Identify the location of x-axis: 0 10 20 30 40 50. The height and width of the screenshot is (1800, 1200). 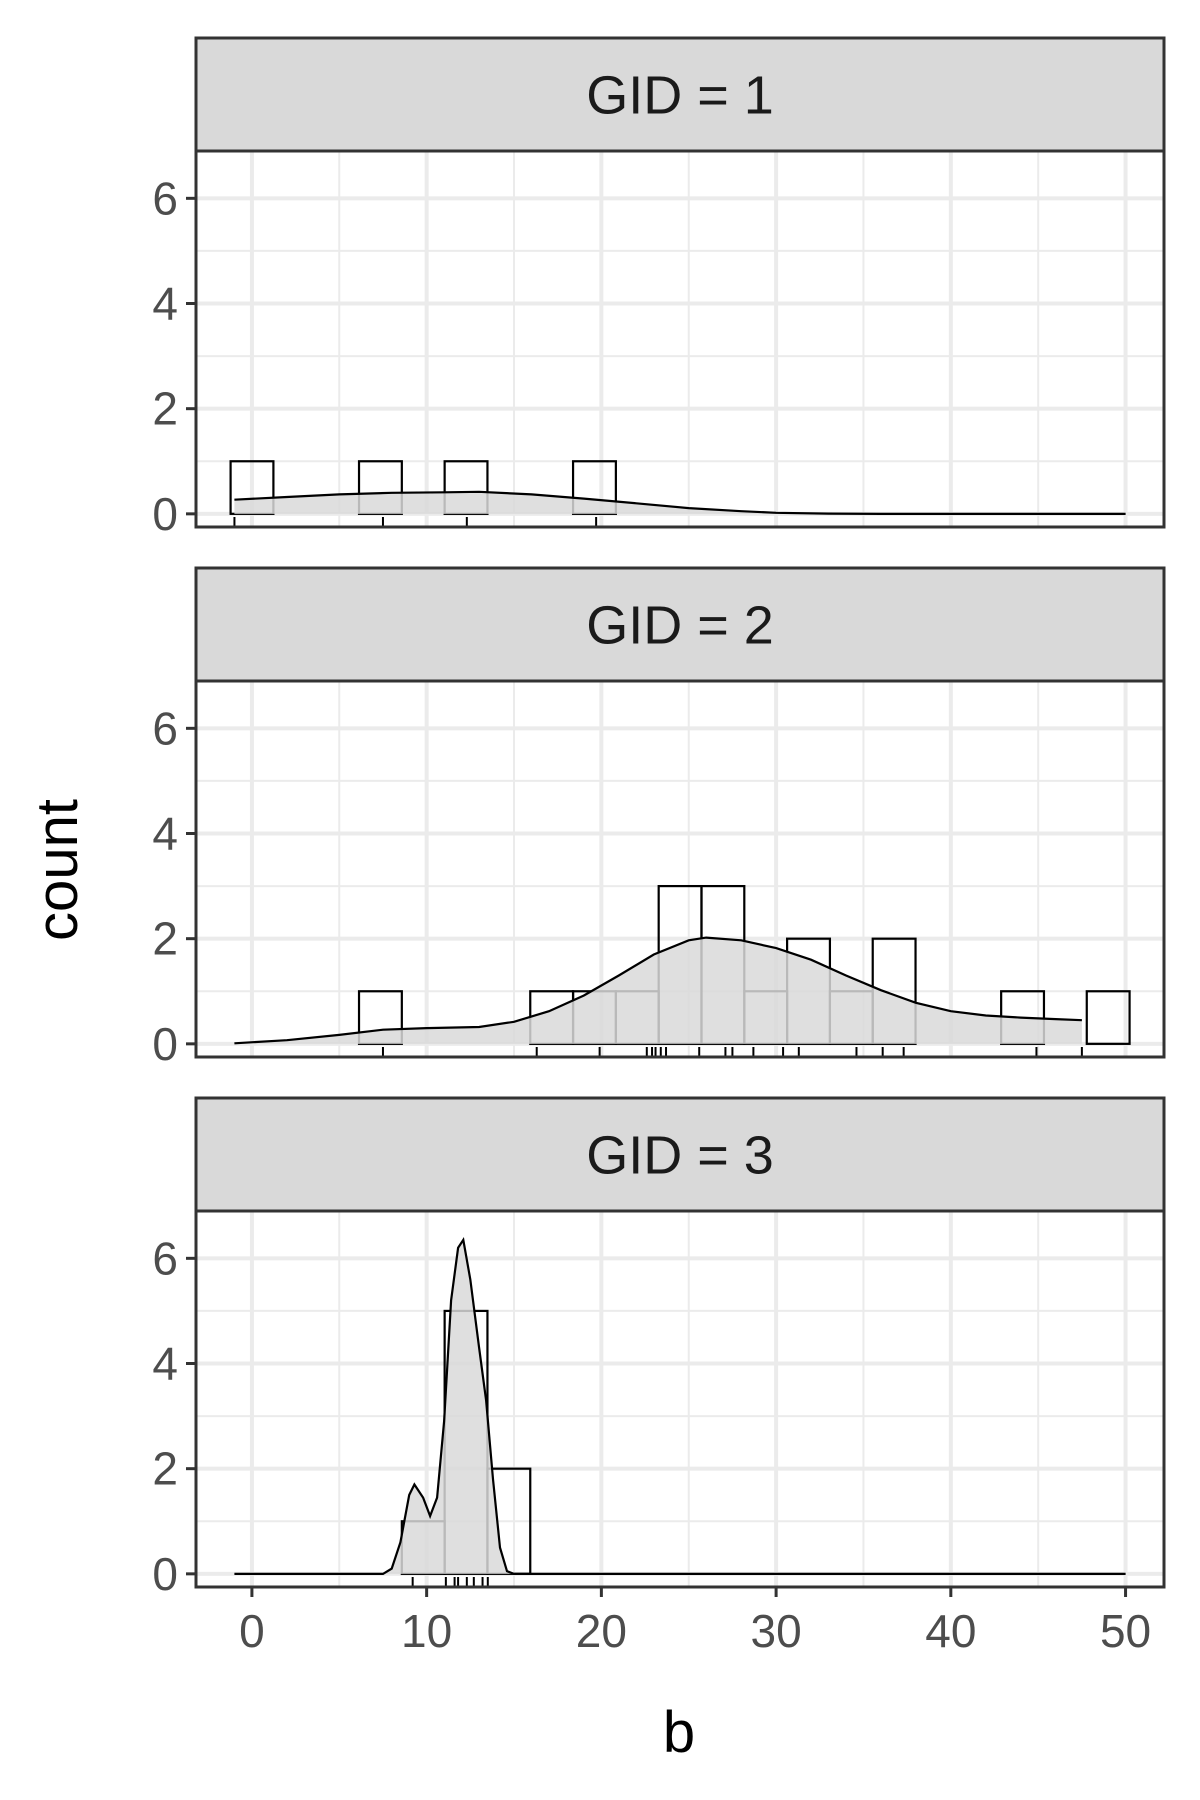
(695, 1622).